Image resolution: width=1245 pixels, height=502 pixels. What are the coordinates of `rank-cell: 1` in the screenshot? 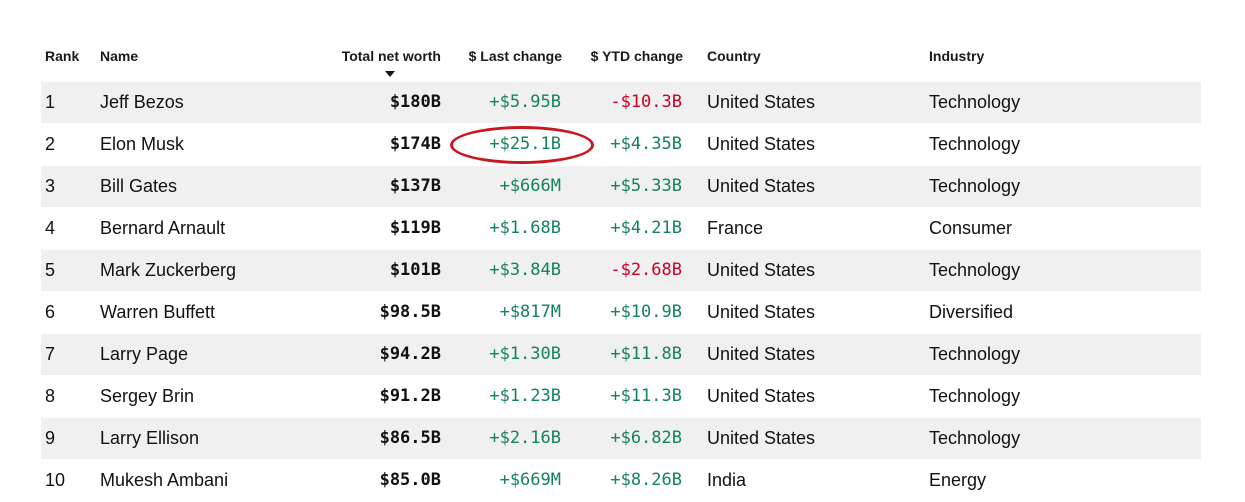 It's located at (50, 102).